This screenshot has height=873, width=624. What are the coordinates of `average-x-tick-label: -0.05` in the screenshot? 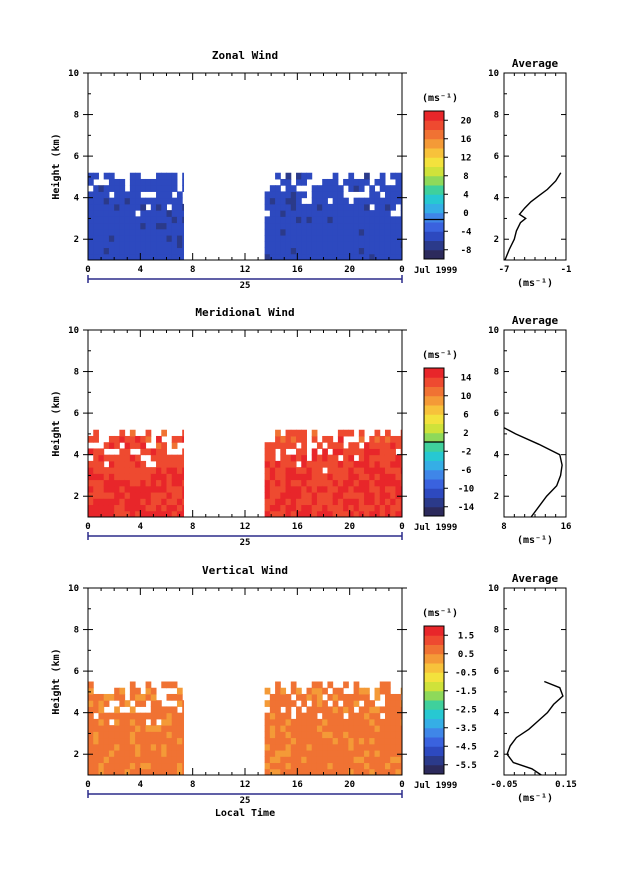 It's located at (503, 785).